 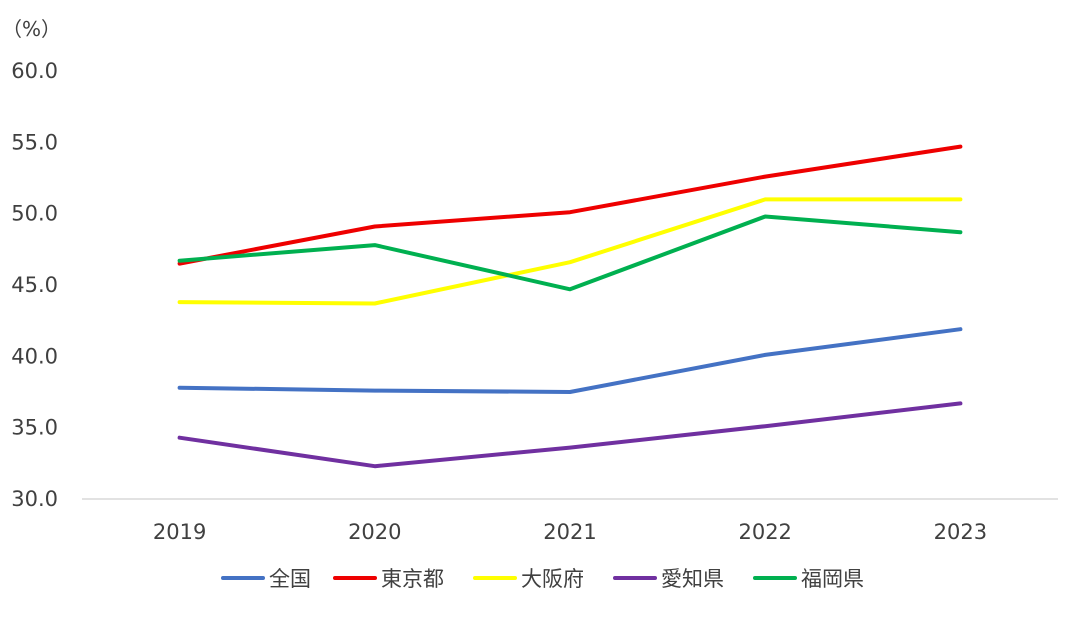 What do you see at coordinates (34, 356) in the screenshot?
I see `y-tick-label: 40.0` at bounding box center [34, 356].